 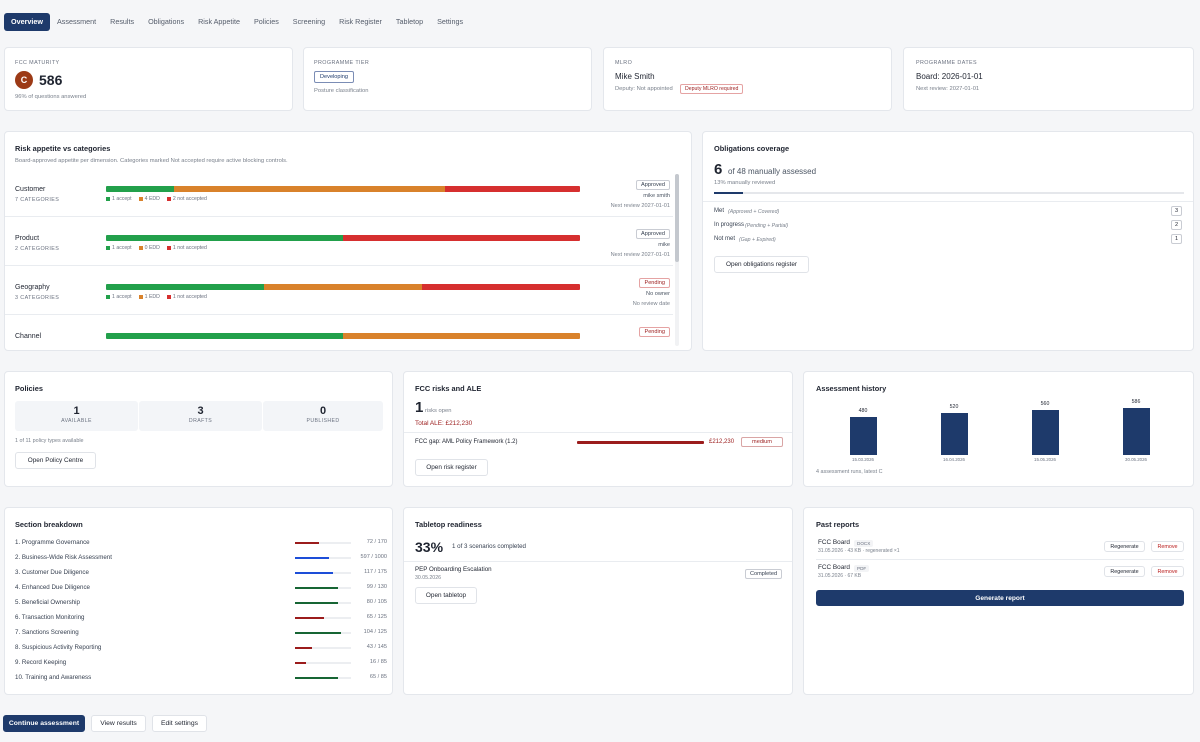 I want to click on scenario-completed-badge: Completed, so click(x=764, y=574).